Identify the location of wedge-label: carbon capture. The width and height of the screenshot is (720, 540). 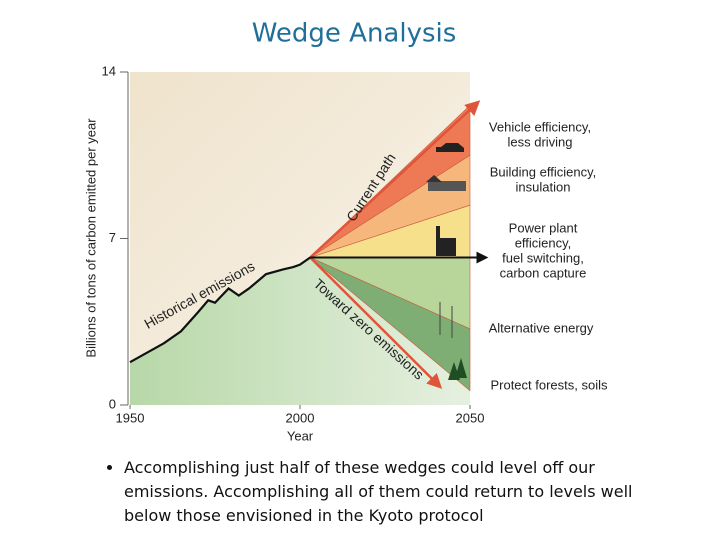
(543, 272).